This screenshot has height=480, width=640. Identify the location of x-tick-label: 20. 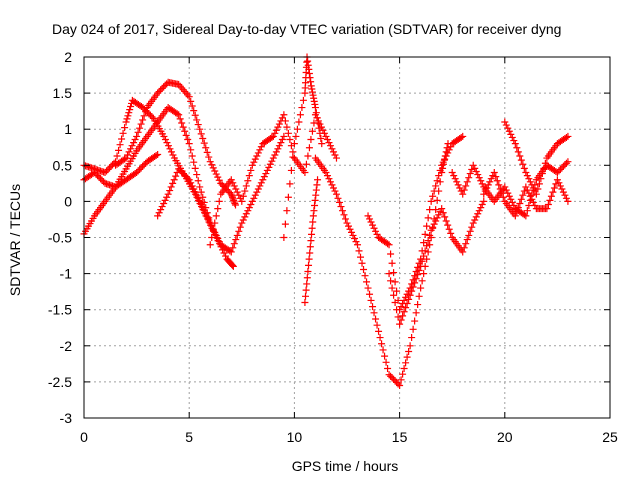
(505, 437).